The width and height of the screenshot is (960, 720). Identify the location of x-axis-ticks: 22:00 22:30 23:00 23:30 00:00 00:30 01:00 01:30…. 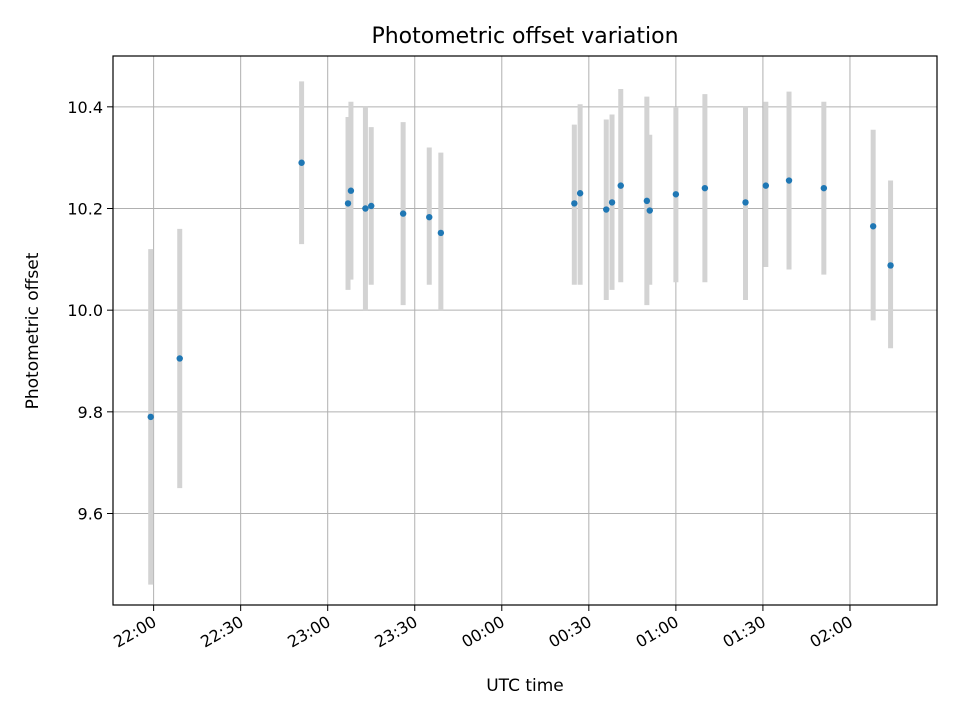
(483, 628).